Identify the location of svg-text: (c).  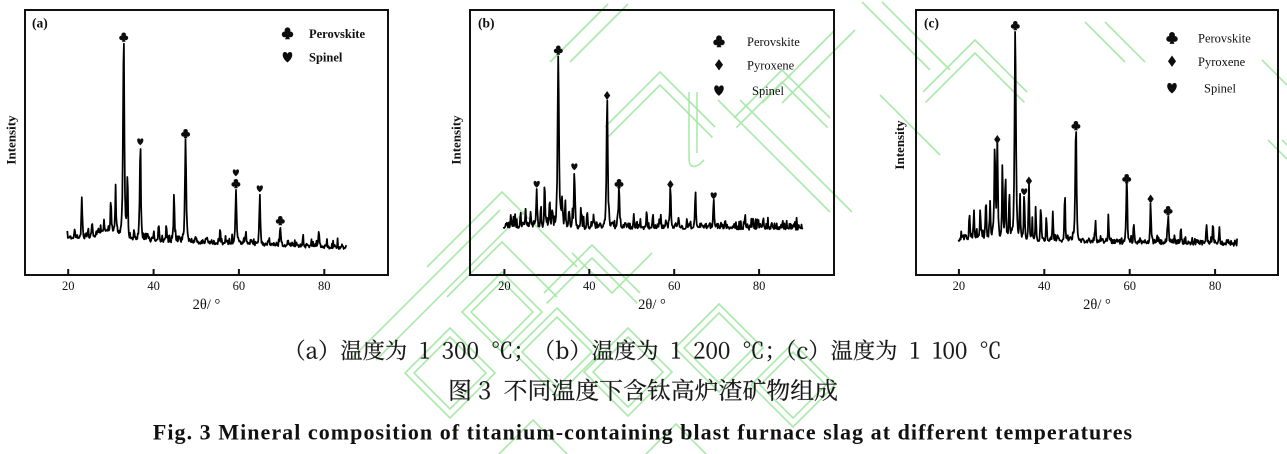
(931, 23).